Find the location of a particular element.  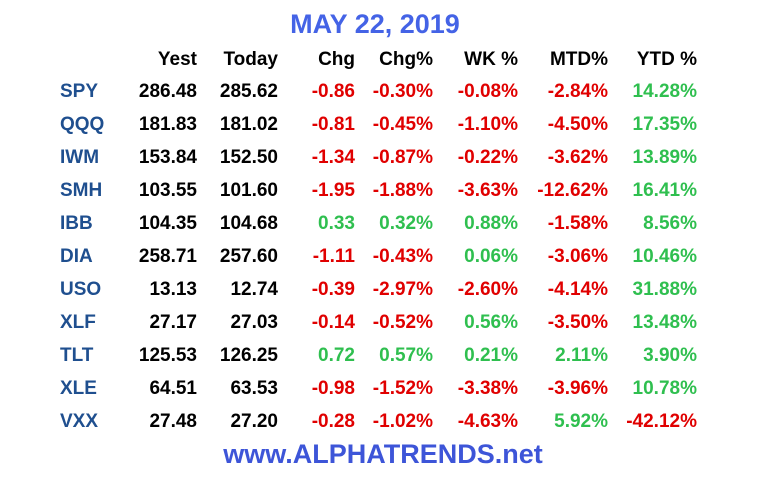

cell-value: 27.20 is located at coordinates (254, 421).